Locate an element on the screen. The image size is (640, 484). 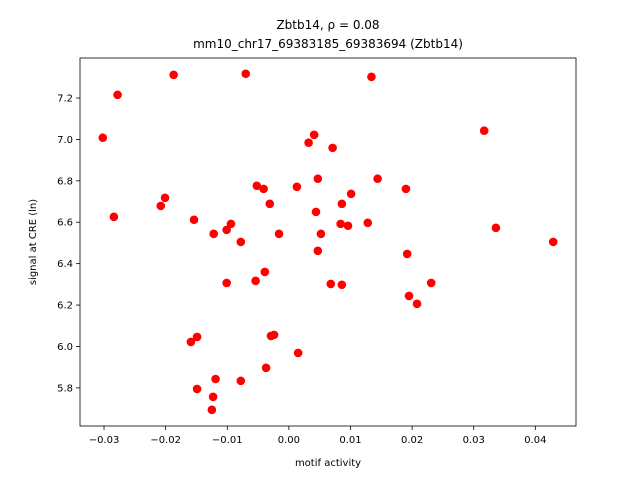
x-tick-label: 0.04 is located at coordinates (535, 440).